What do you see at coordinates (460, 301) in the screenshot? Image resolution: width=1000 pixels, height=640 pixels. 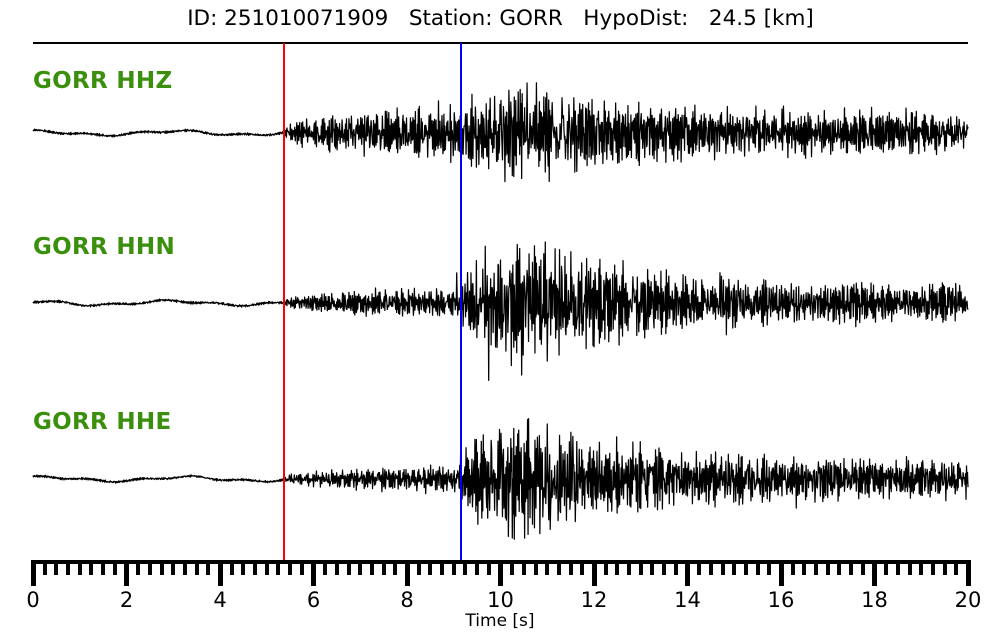 I see `s-arrival-marker` at bounding box center [460, 301].